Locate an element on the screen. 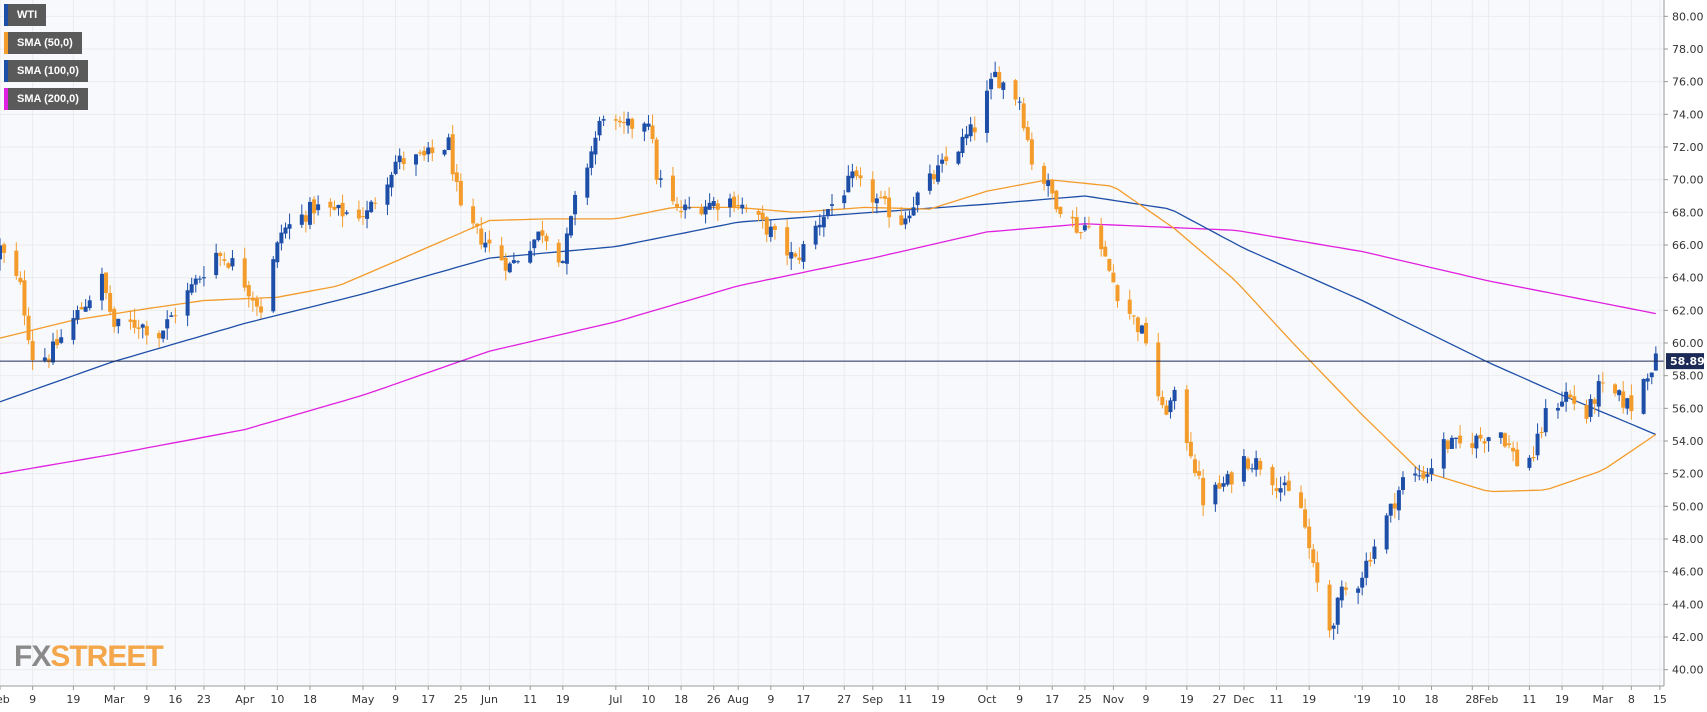 The height and width of the screenshot is (712, 1707). legend-item-wti: WTI is located at coordinates (46, 15).